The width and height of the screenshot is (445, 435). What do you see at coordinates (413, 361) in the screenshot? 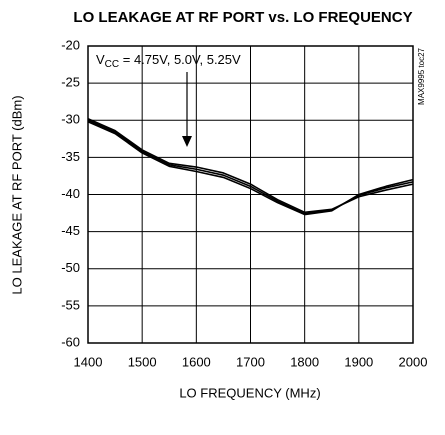
I see `x-tick-label: 2000` at bounding box center [413, 361].